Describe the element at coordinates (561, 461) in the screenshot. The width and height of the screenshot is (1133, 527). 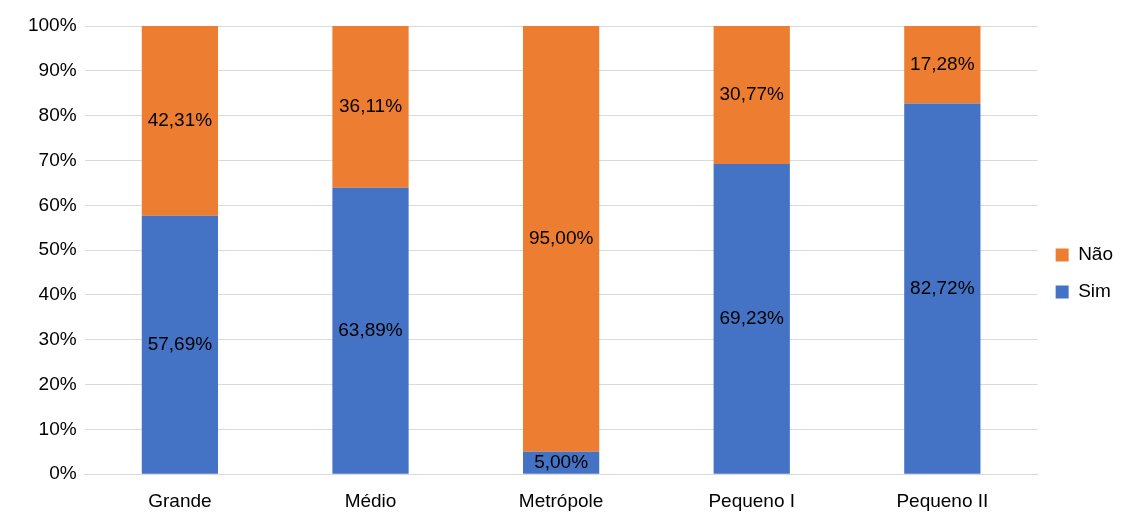
I see `data-label: 5,00%` at that location.